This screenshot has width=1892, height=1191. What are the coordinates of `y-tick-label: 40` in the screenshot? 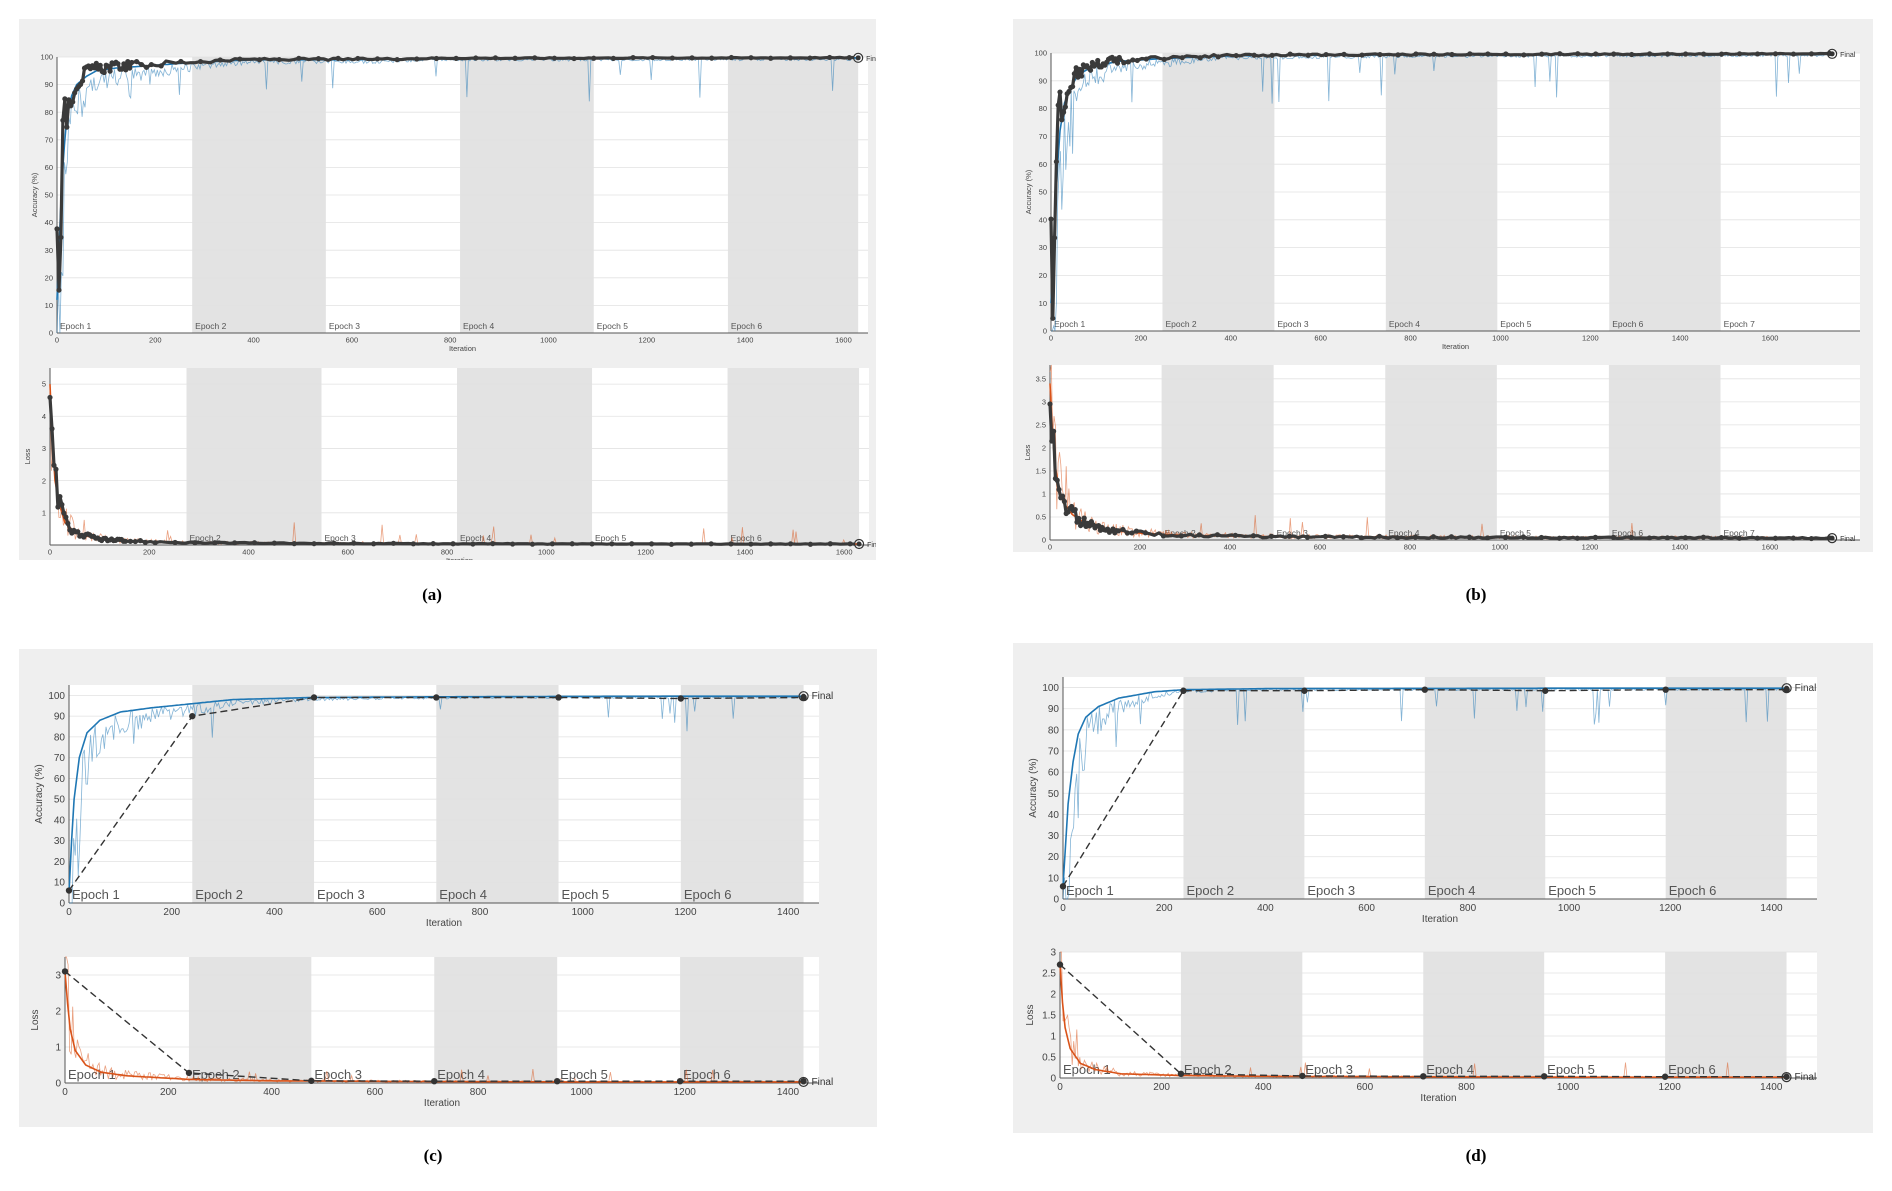 It's located at (60, 820).